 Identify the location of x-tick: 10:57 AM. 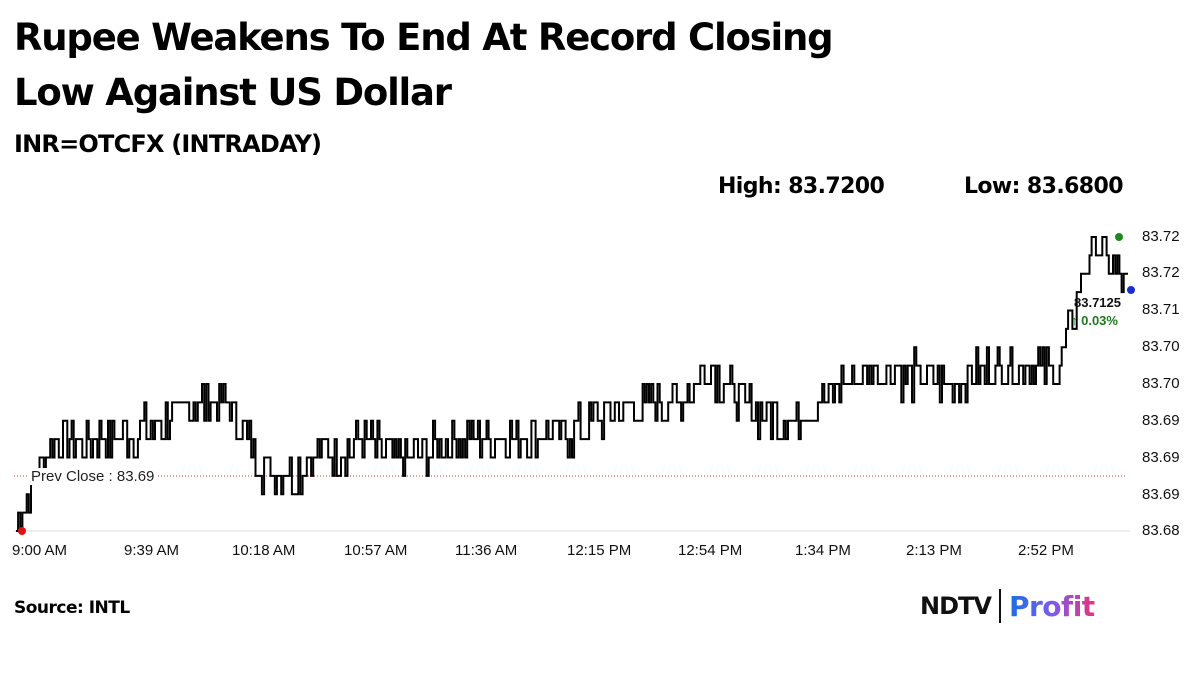
(376, 550).